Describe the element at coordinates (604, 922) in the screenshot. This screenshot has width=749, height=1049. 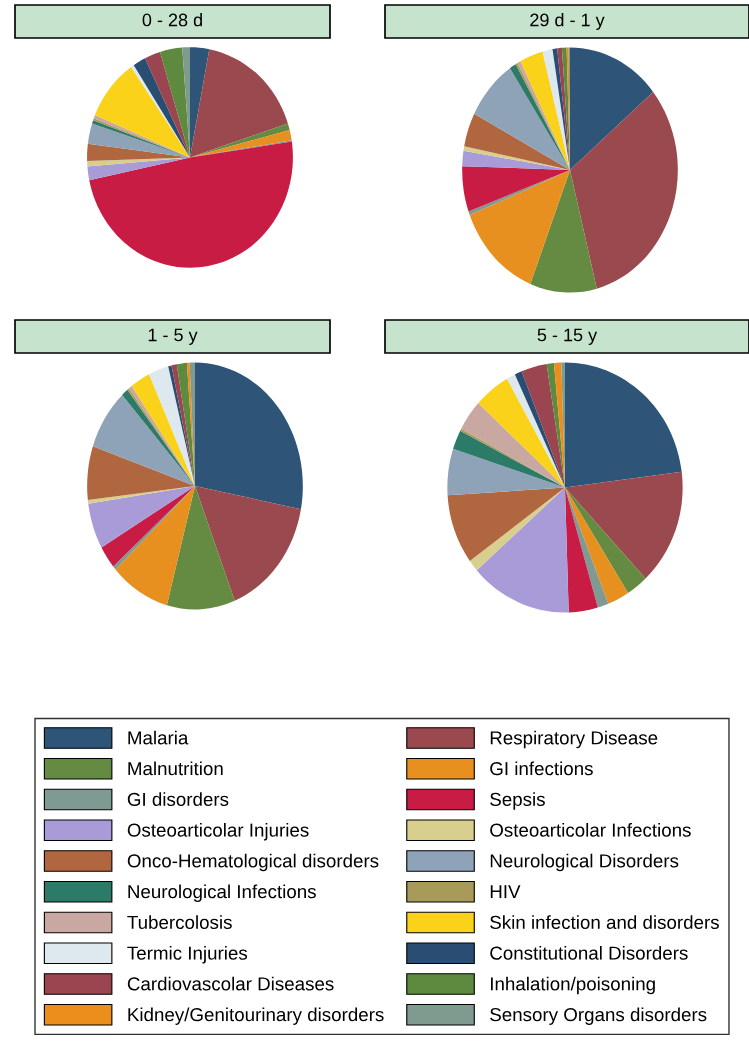
I see `legend-label: Skin infection and disorders` at that location.